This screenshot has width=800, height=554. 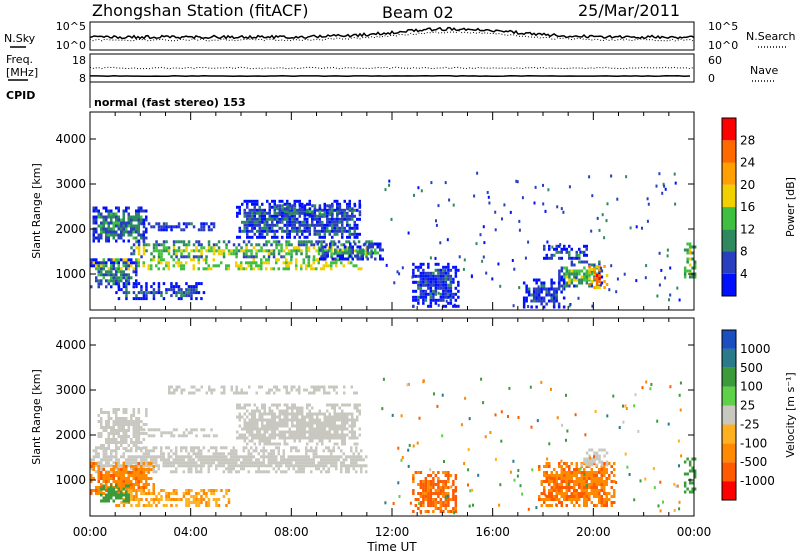 What do you see at coordinates (729, 173) in the screenshot?
I see `colorbar-swatch` at bounding box center [729, 173].